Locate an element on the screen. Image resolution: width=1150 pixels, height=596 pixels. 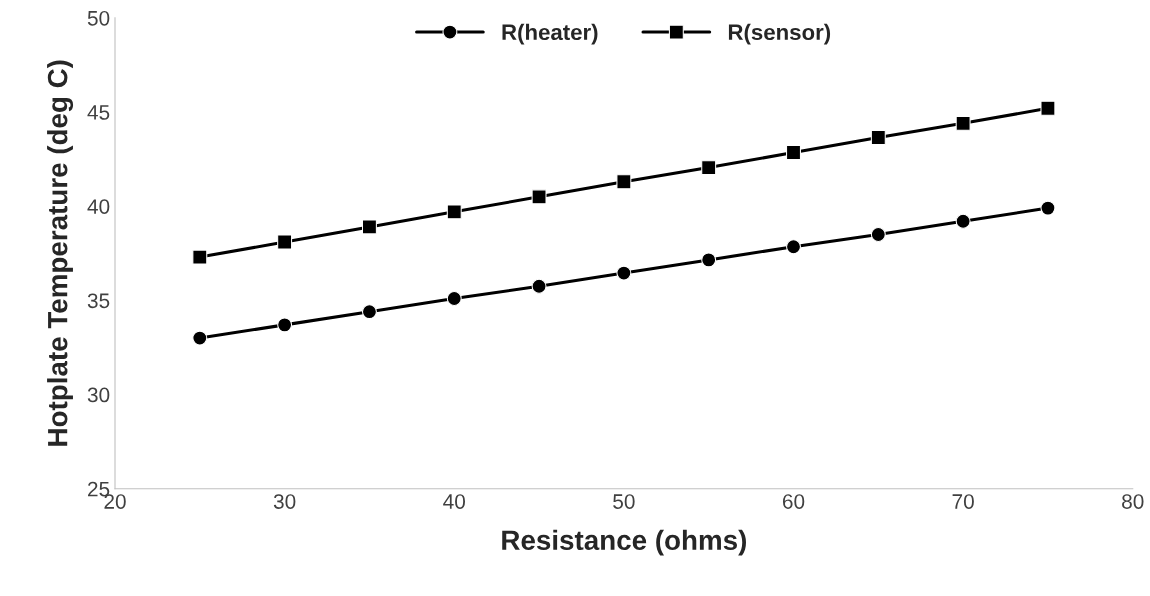
x-tick-label: 80 is located at coordinates (1133, 501).